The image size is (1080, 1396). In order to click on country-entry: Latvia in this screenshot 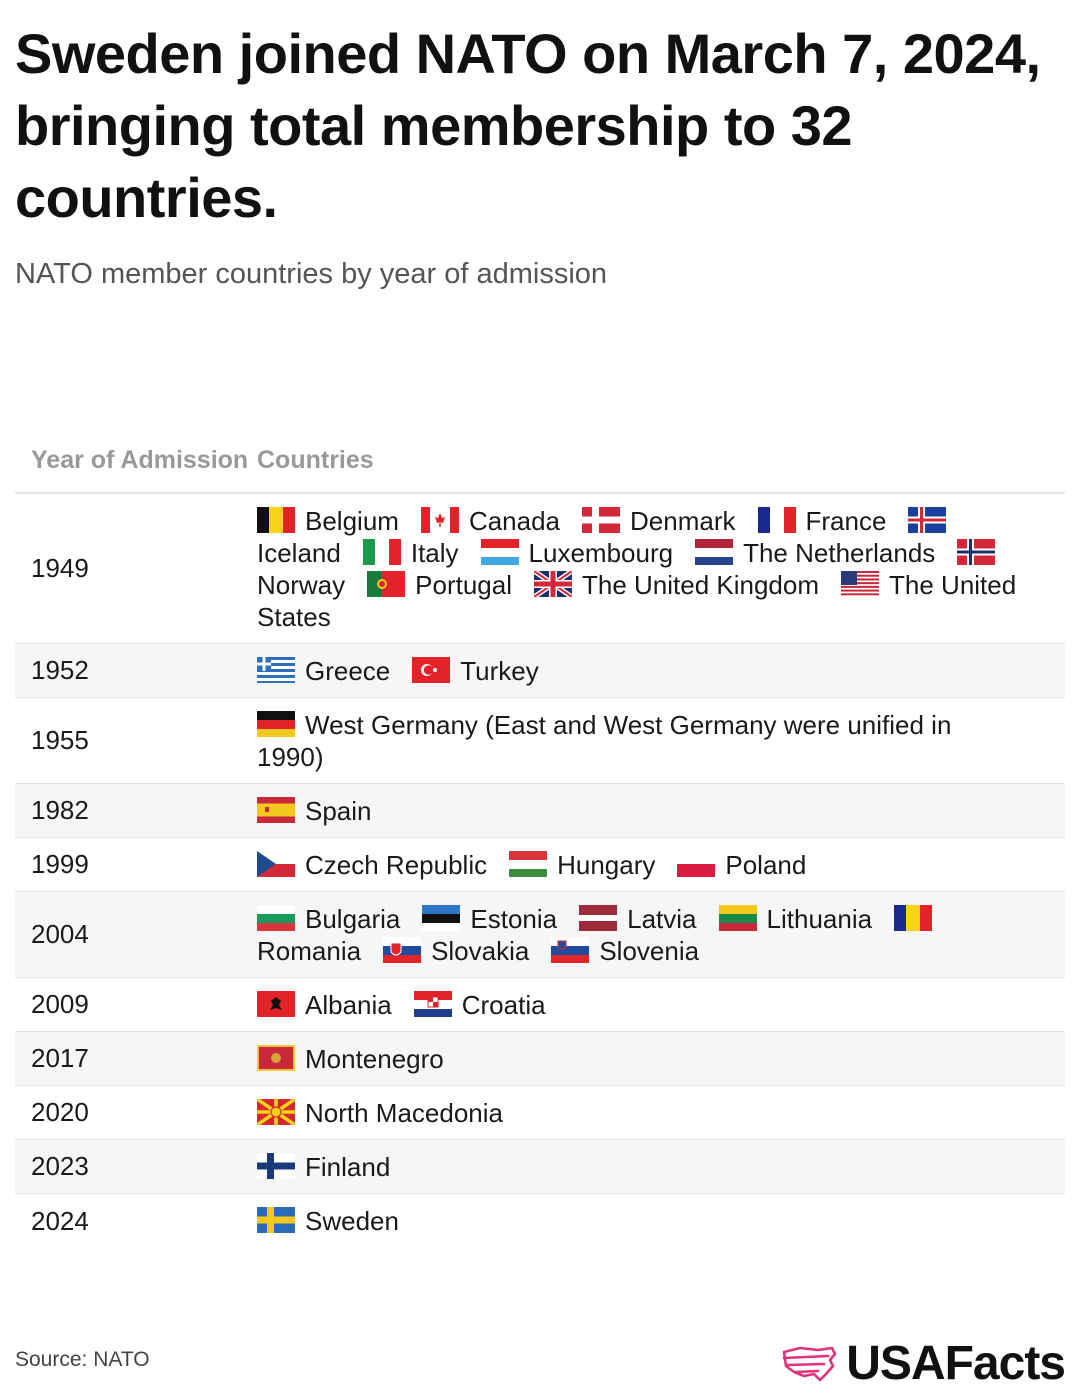, I will do `click(638, 919)`.